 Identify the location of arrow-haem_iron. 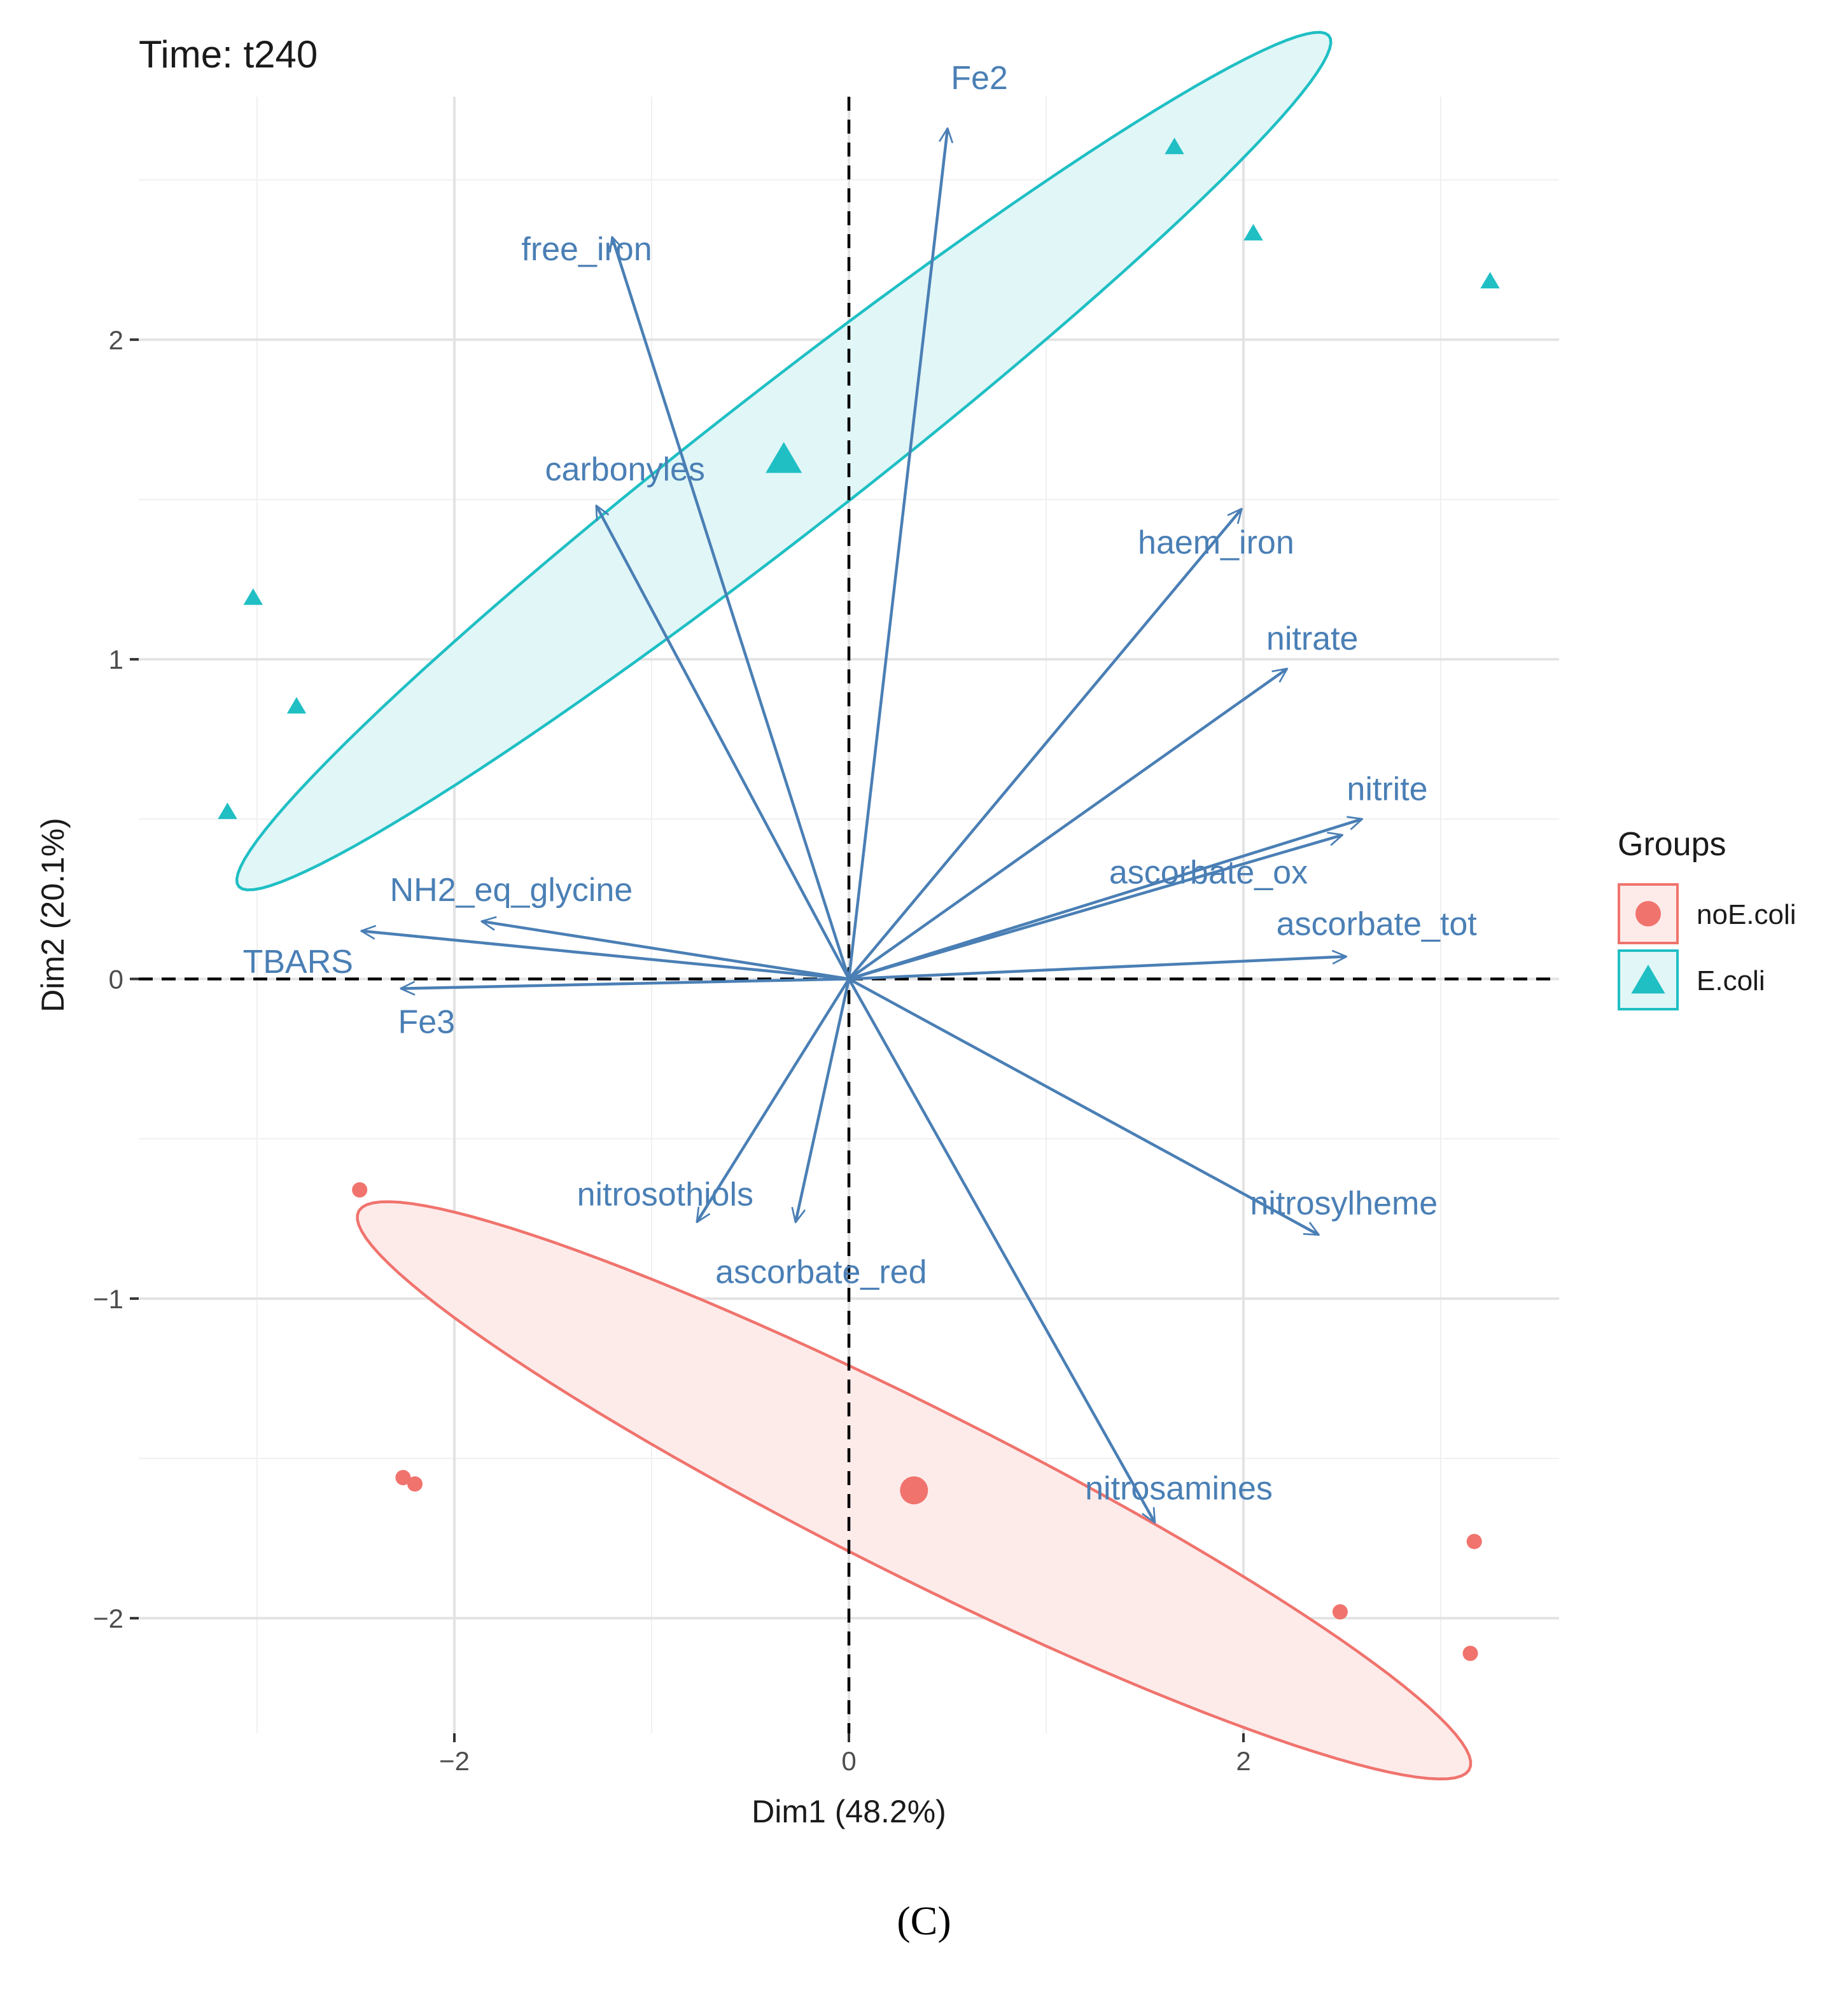
(1045, 744).